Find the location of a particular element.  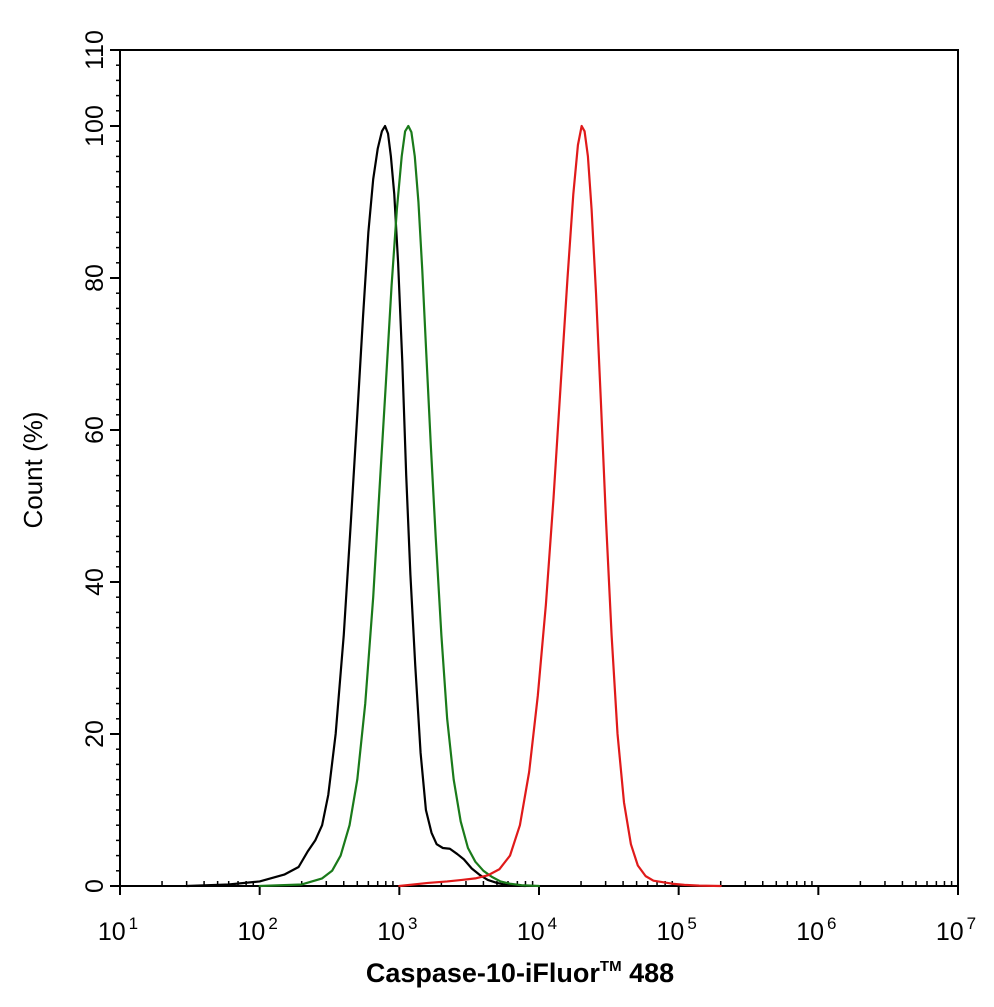

y-tick-label: 100 is located at coordinates (95, 126).